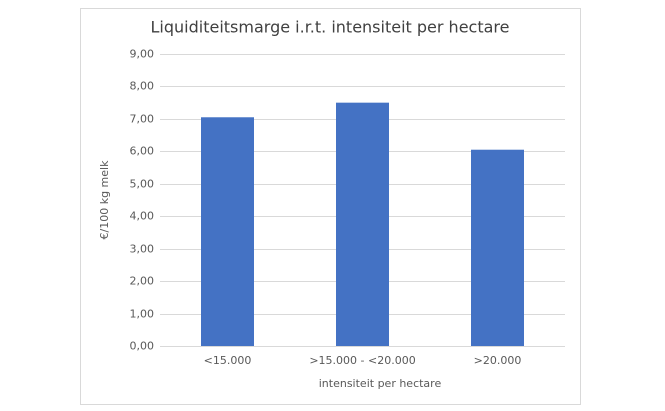 The height and width of the screenshot is (411, 665). What do you see at coordinates (142, 346) in the screenshot?
I see `y-tick-label: 0,00` at bounding box center [142, 346].